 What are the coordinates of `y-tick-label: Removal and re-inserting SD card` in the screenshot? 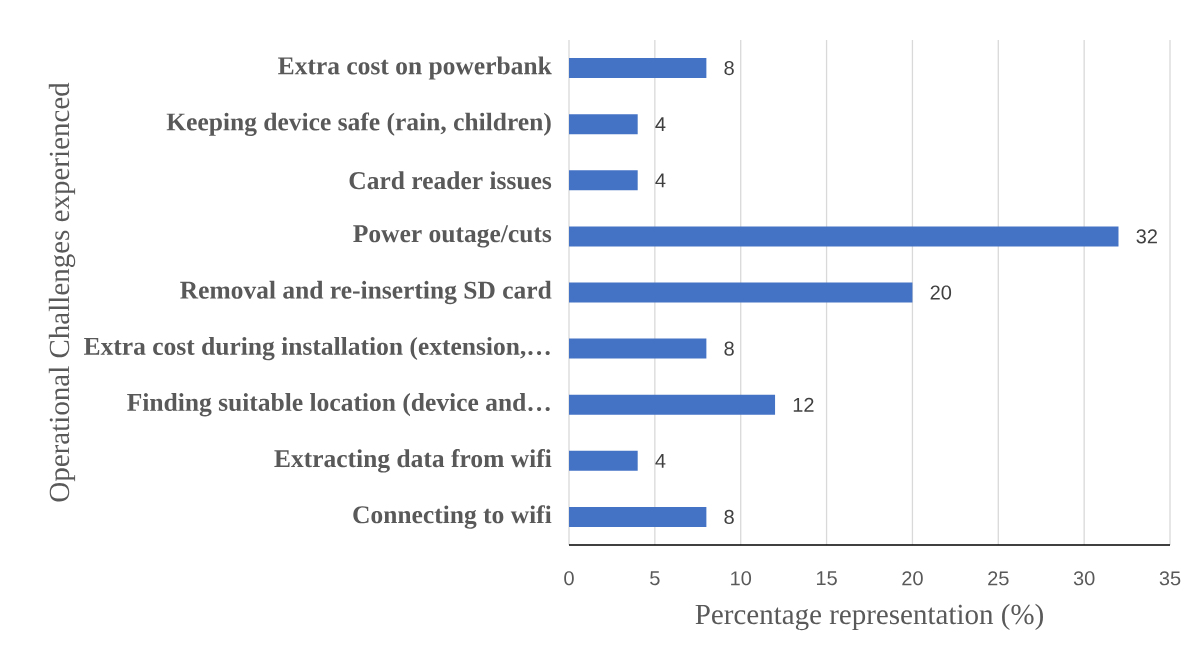 It's located at (366, 292).